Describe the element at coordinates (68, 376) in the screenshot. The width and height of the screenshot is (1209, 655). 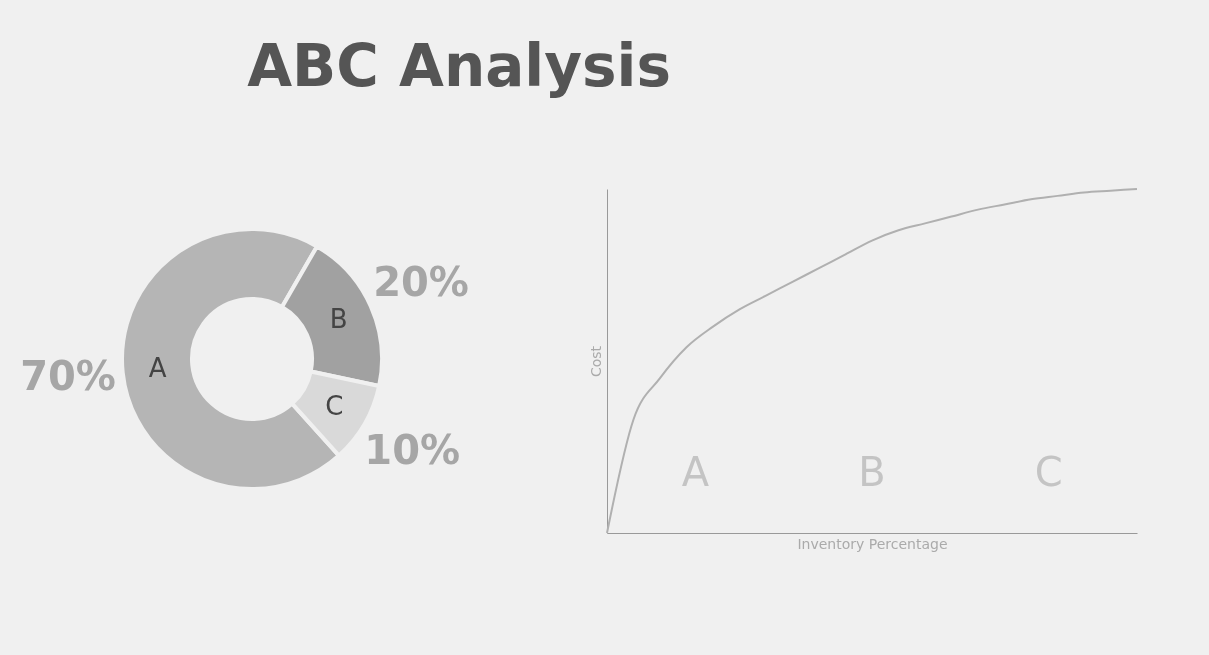
I see `data-label: 70%` at that location.